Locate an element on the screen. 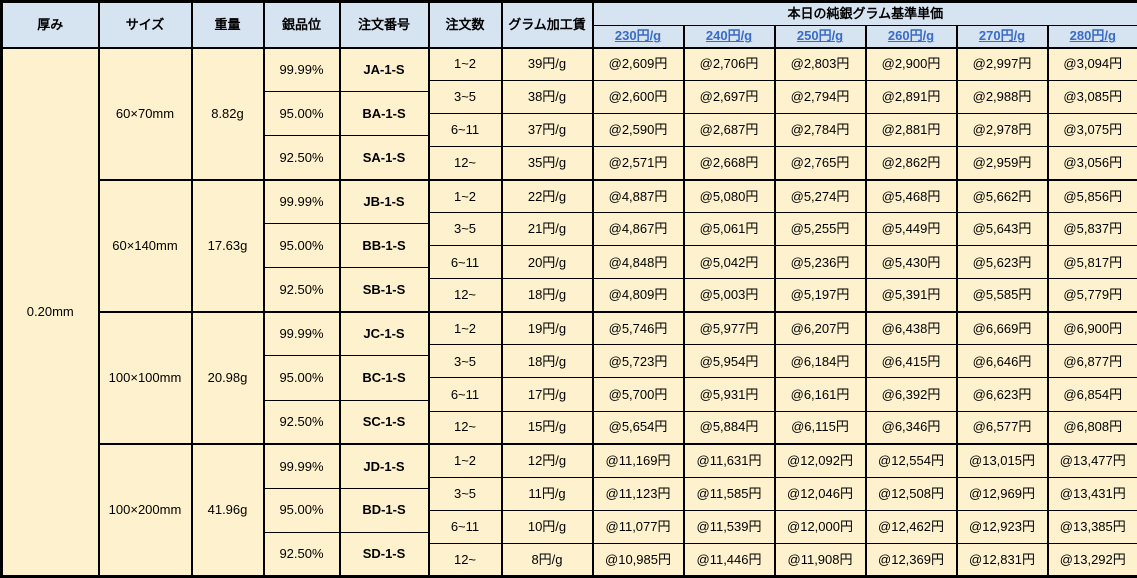  price-cell: @12,000円 is located at coordinates (820, 526).